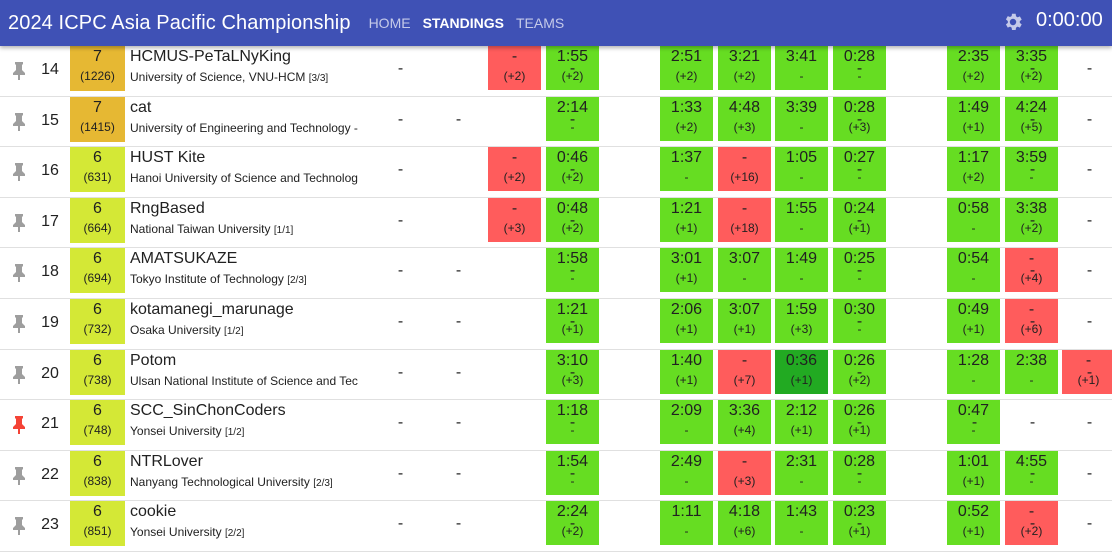  I want to click on problem-cell: 3:41 -, so click(801, 68).